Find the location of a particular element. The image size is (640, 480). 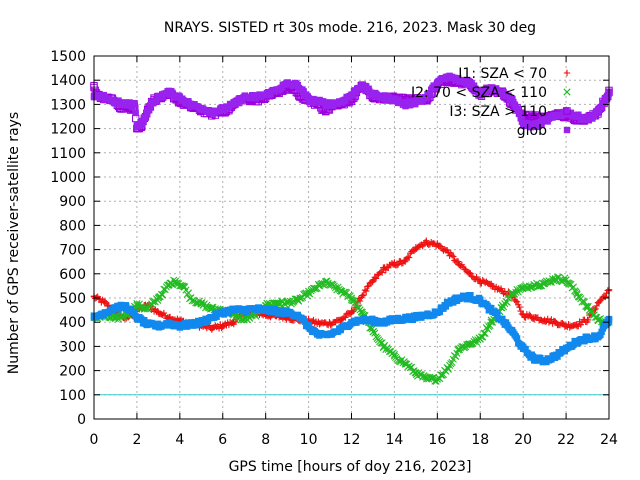

y-tick-label: 1000 is located at coordinates (68, 178).